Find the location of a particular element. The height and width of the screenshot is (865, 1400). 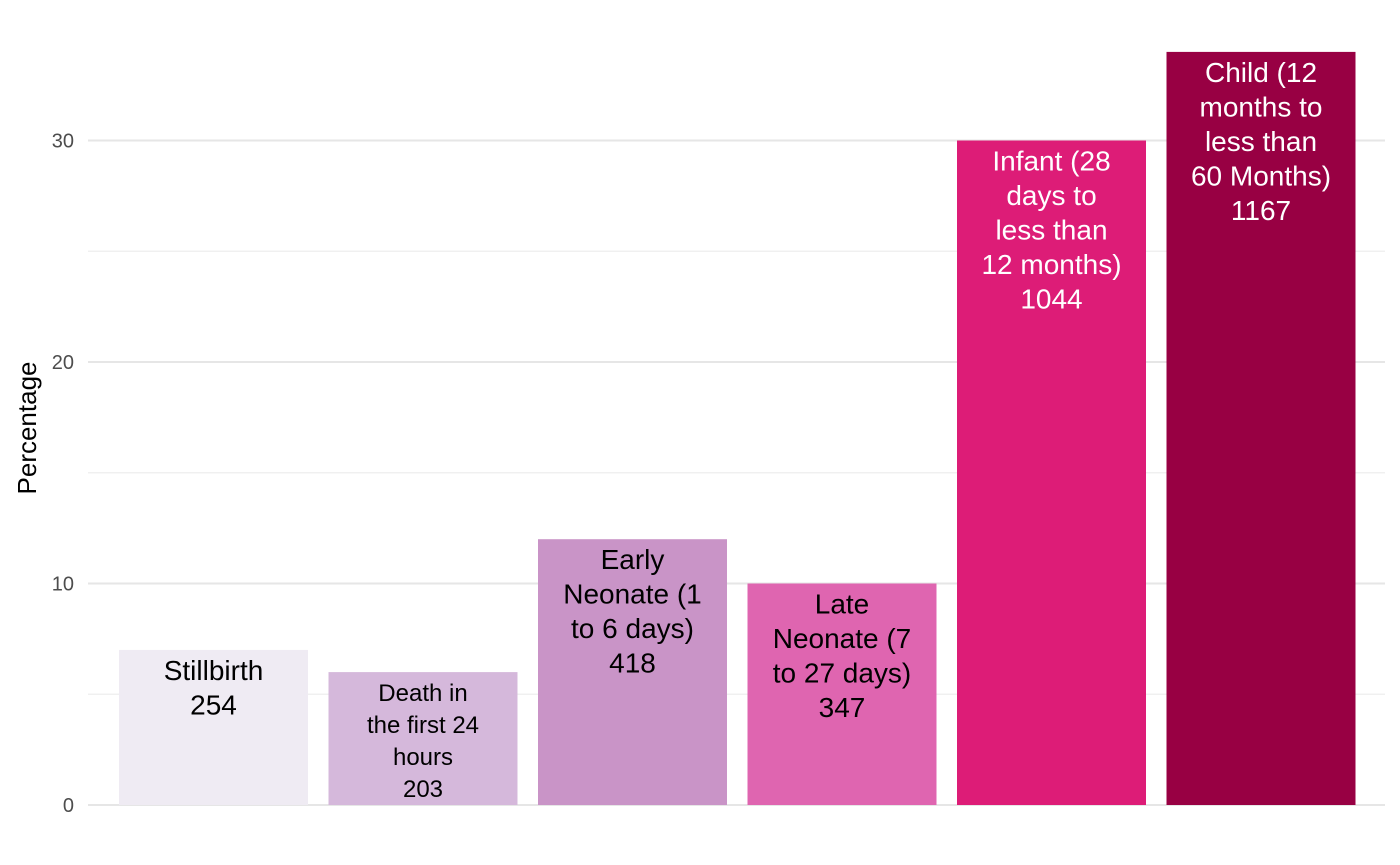

y-tick-label: 0 is located at coordinates (68, 806).